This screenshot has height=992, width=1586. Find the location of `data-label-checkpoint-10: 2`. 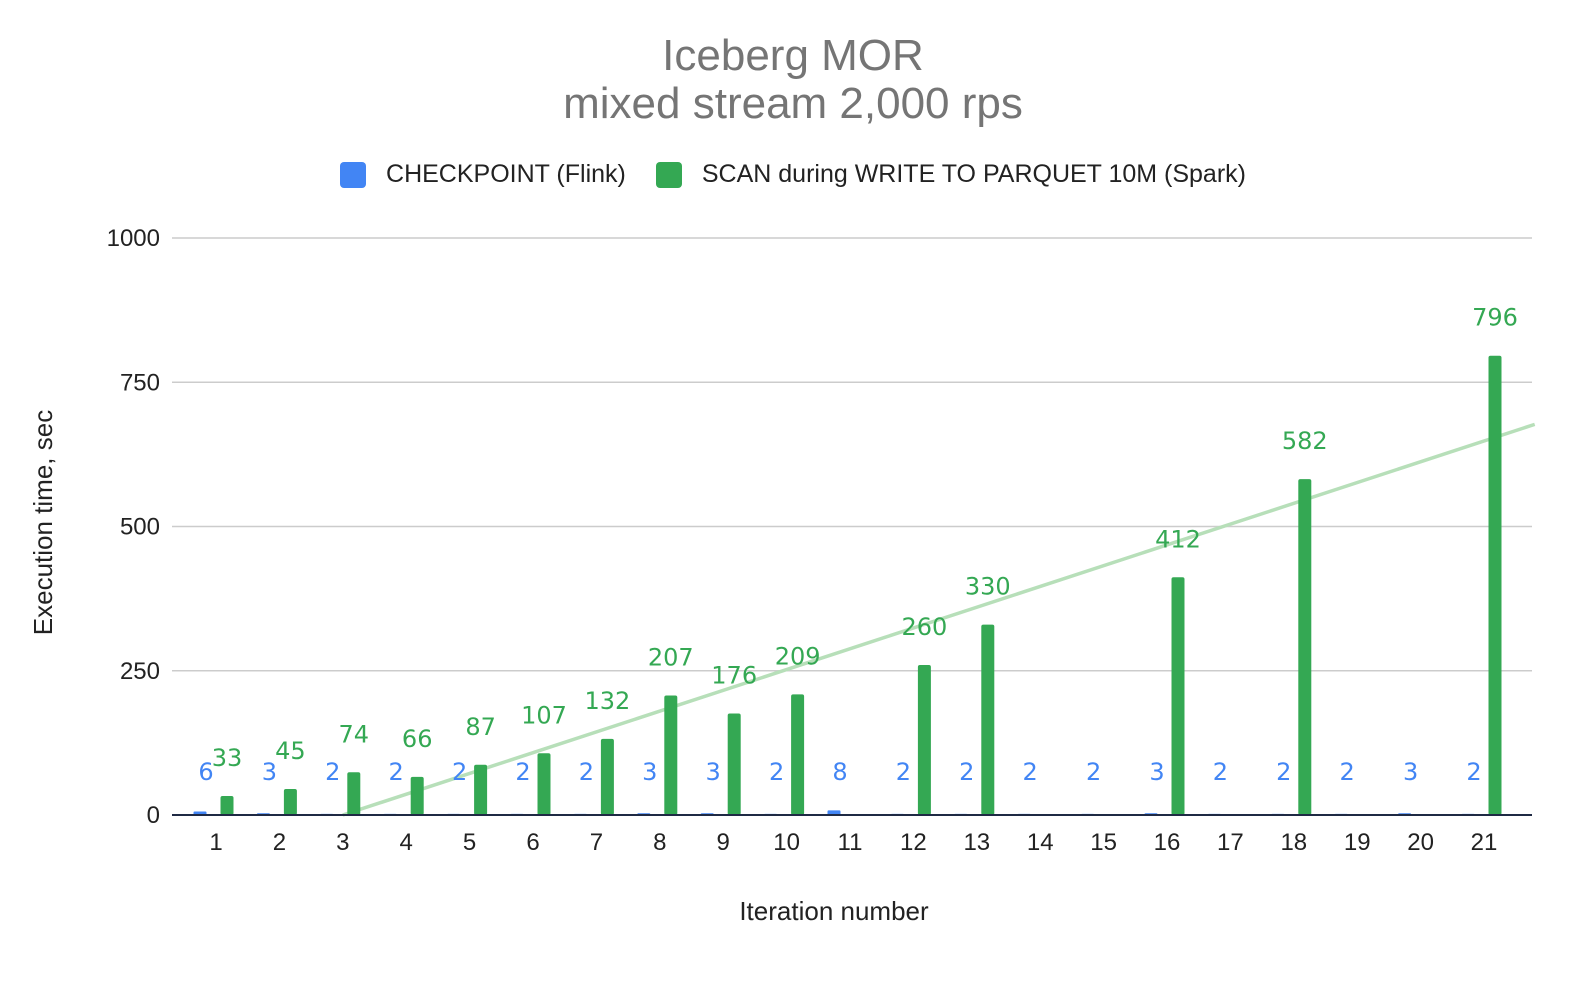

data-label-checkpoint-10: 2 is located at coordinates (776, 772).